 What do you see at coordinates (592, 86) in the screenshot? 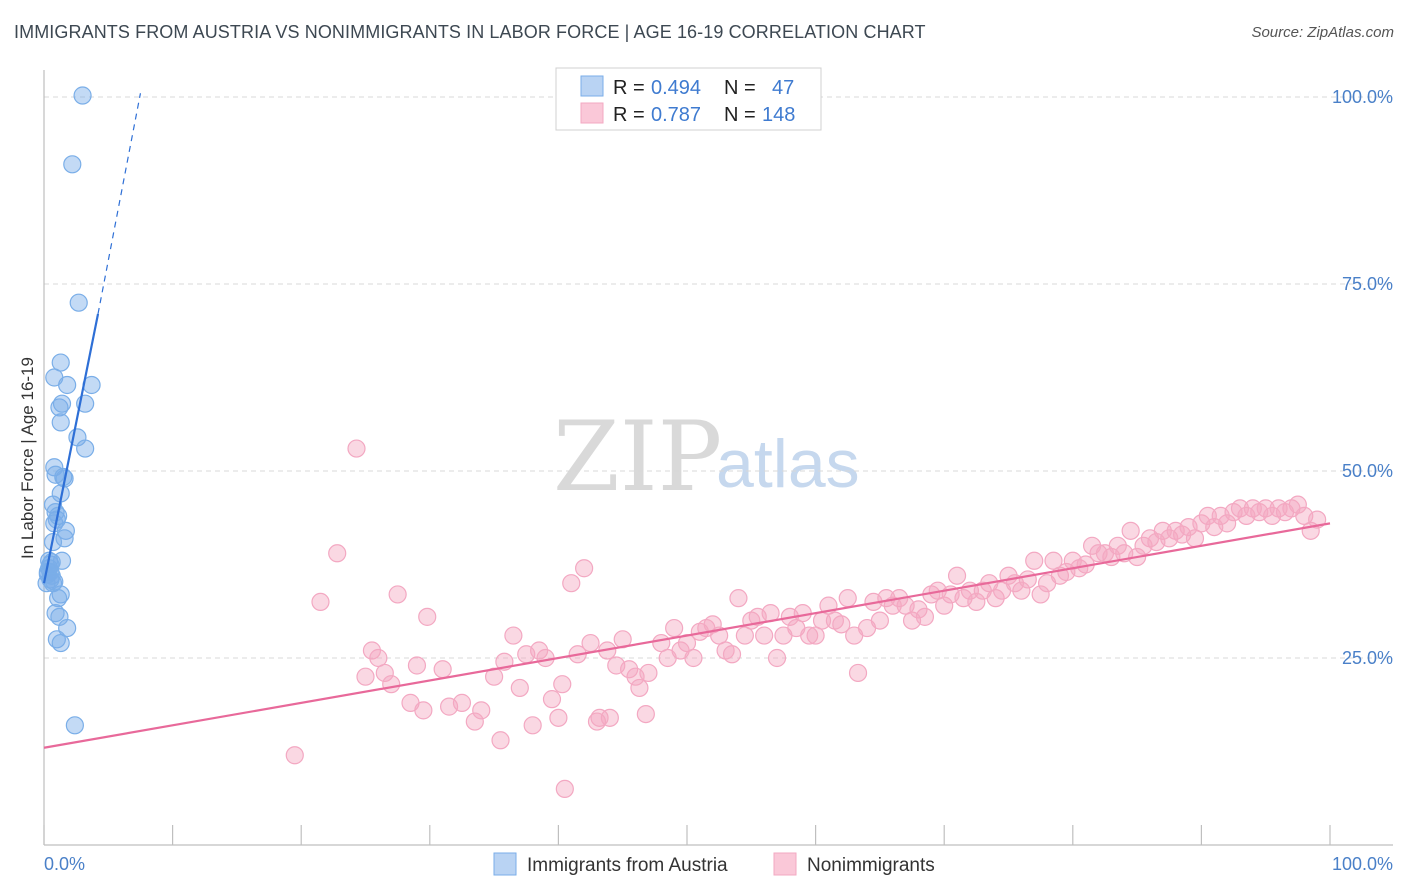
I see `legend-swatch-austria` at bounding box center [592, 86].